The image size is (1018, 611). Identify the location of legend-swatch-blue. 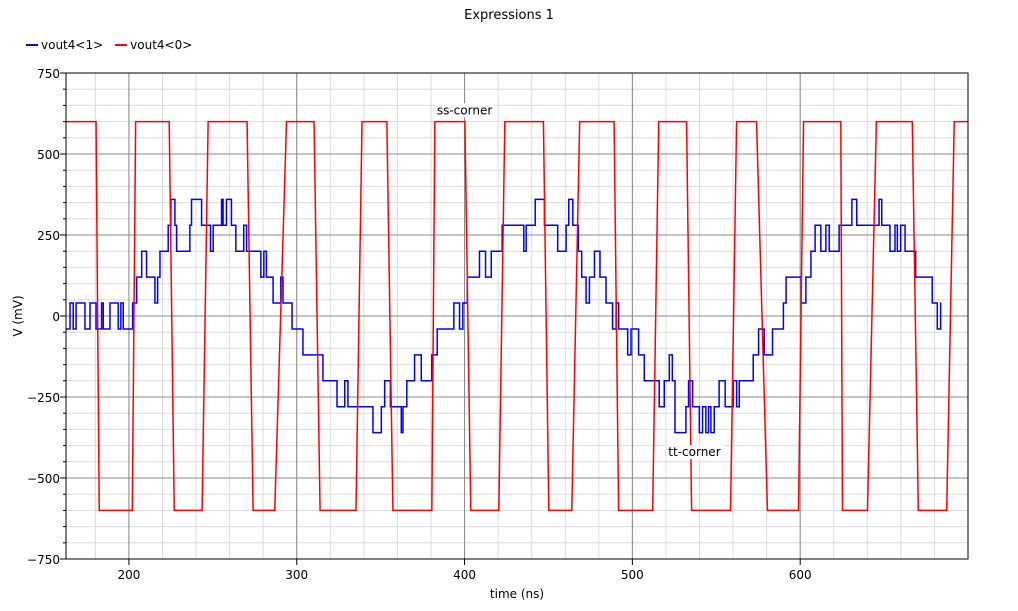
(32, 45).